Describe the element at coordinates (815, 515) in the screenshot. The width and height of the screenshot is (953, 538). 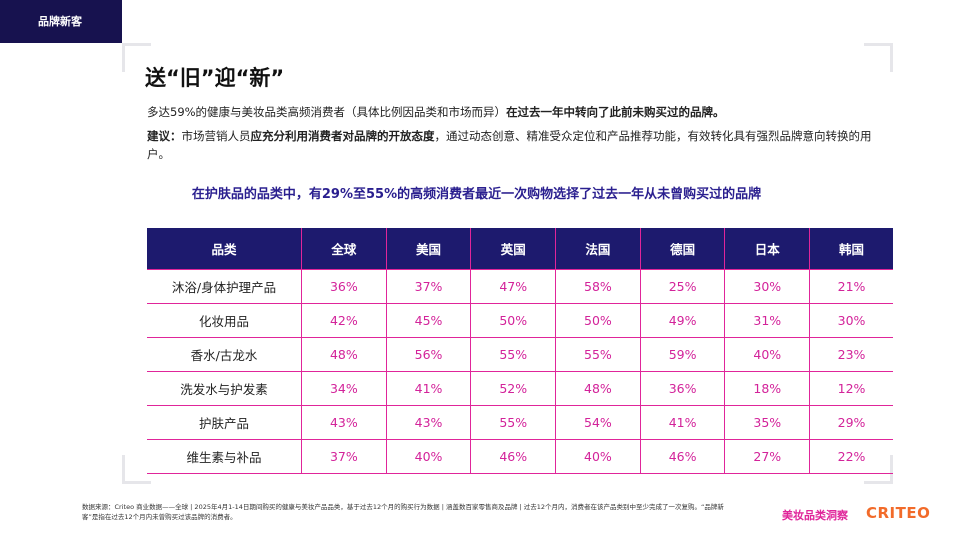
I see `insight-logo: 美妆品类洞察` at that location.